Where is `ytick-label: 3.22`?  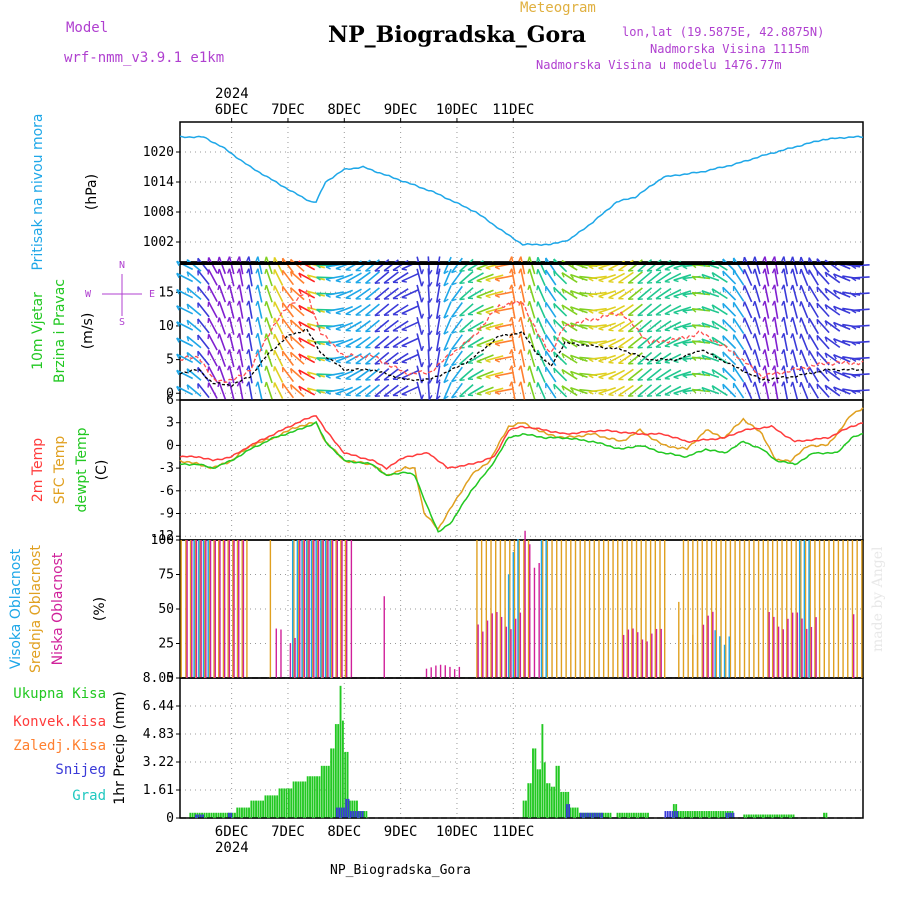 ytick-label: 3.22 is located at coordinates (158, 762).